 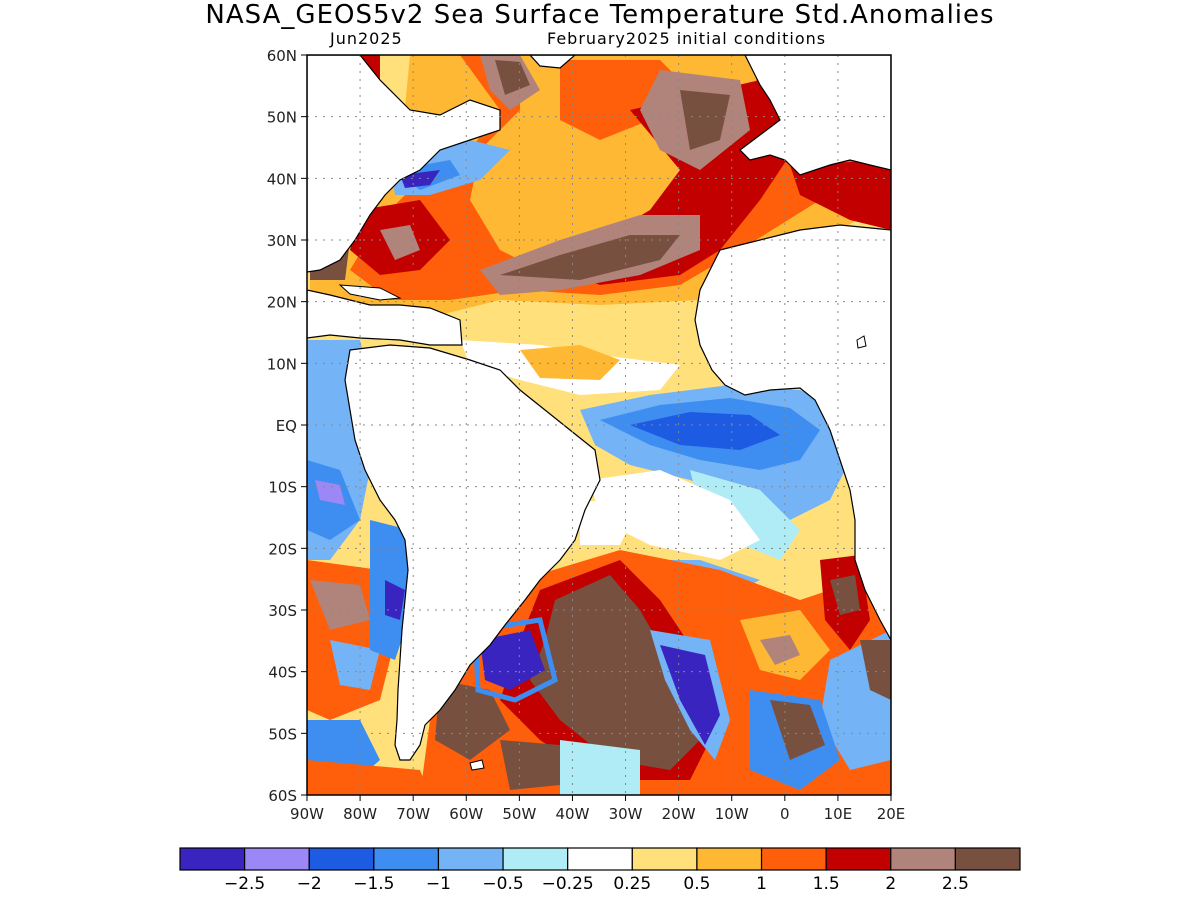 I want to click on lat-tick-label: 50S, so click(x=282, y=734).